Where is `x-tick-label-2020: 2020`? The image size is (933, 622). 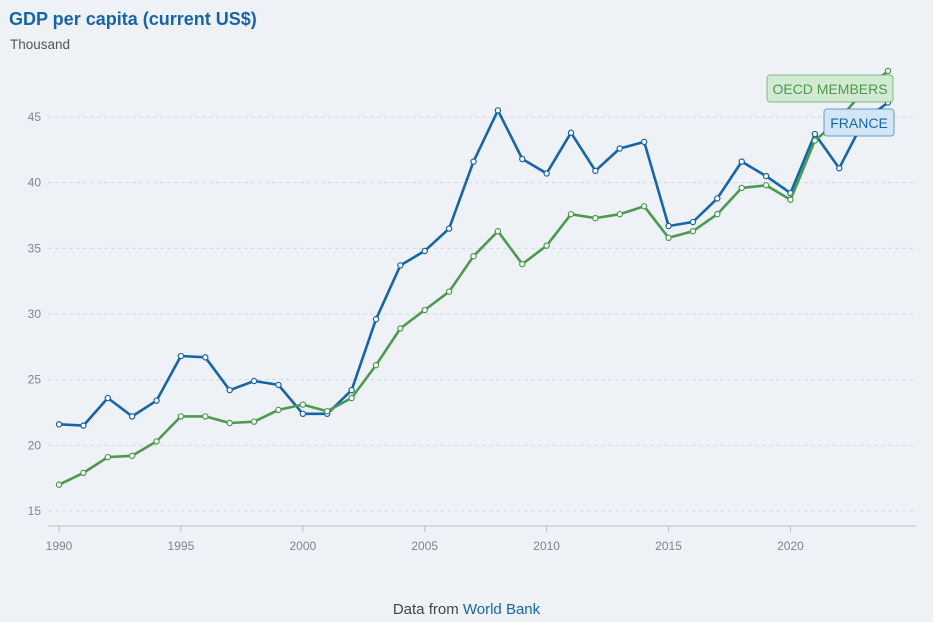 x-tick-label-2020: 2020 is located at coordinates (790, 546).